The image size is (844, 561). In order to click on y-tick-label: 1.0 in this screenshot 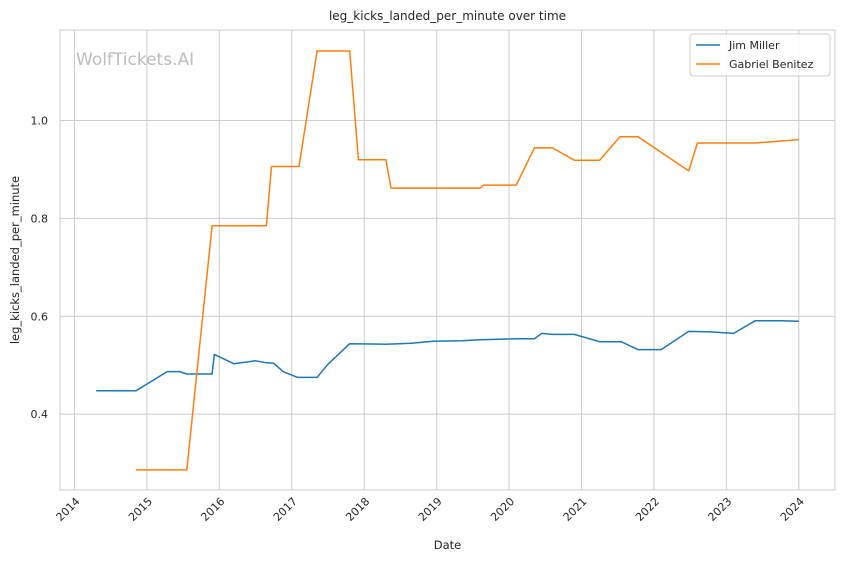, I will do `click(40, 121)`.